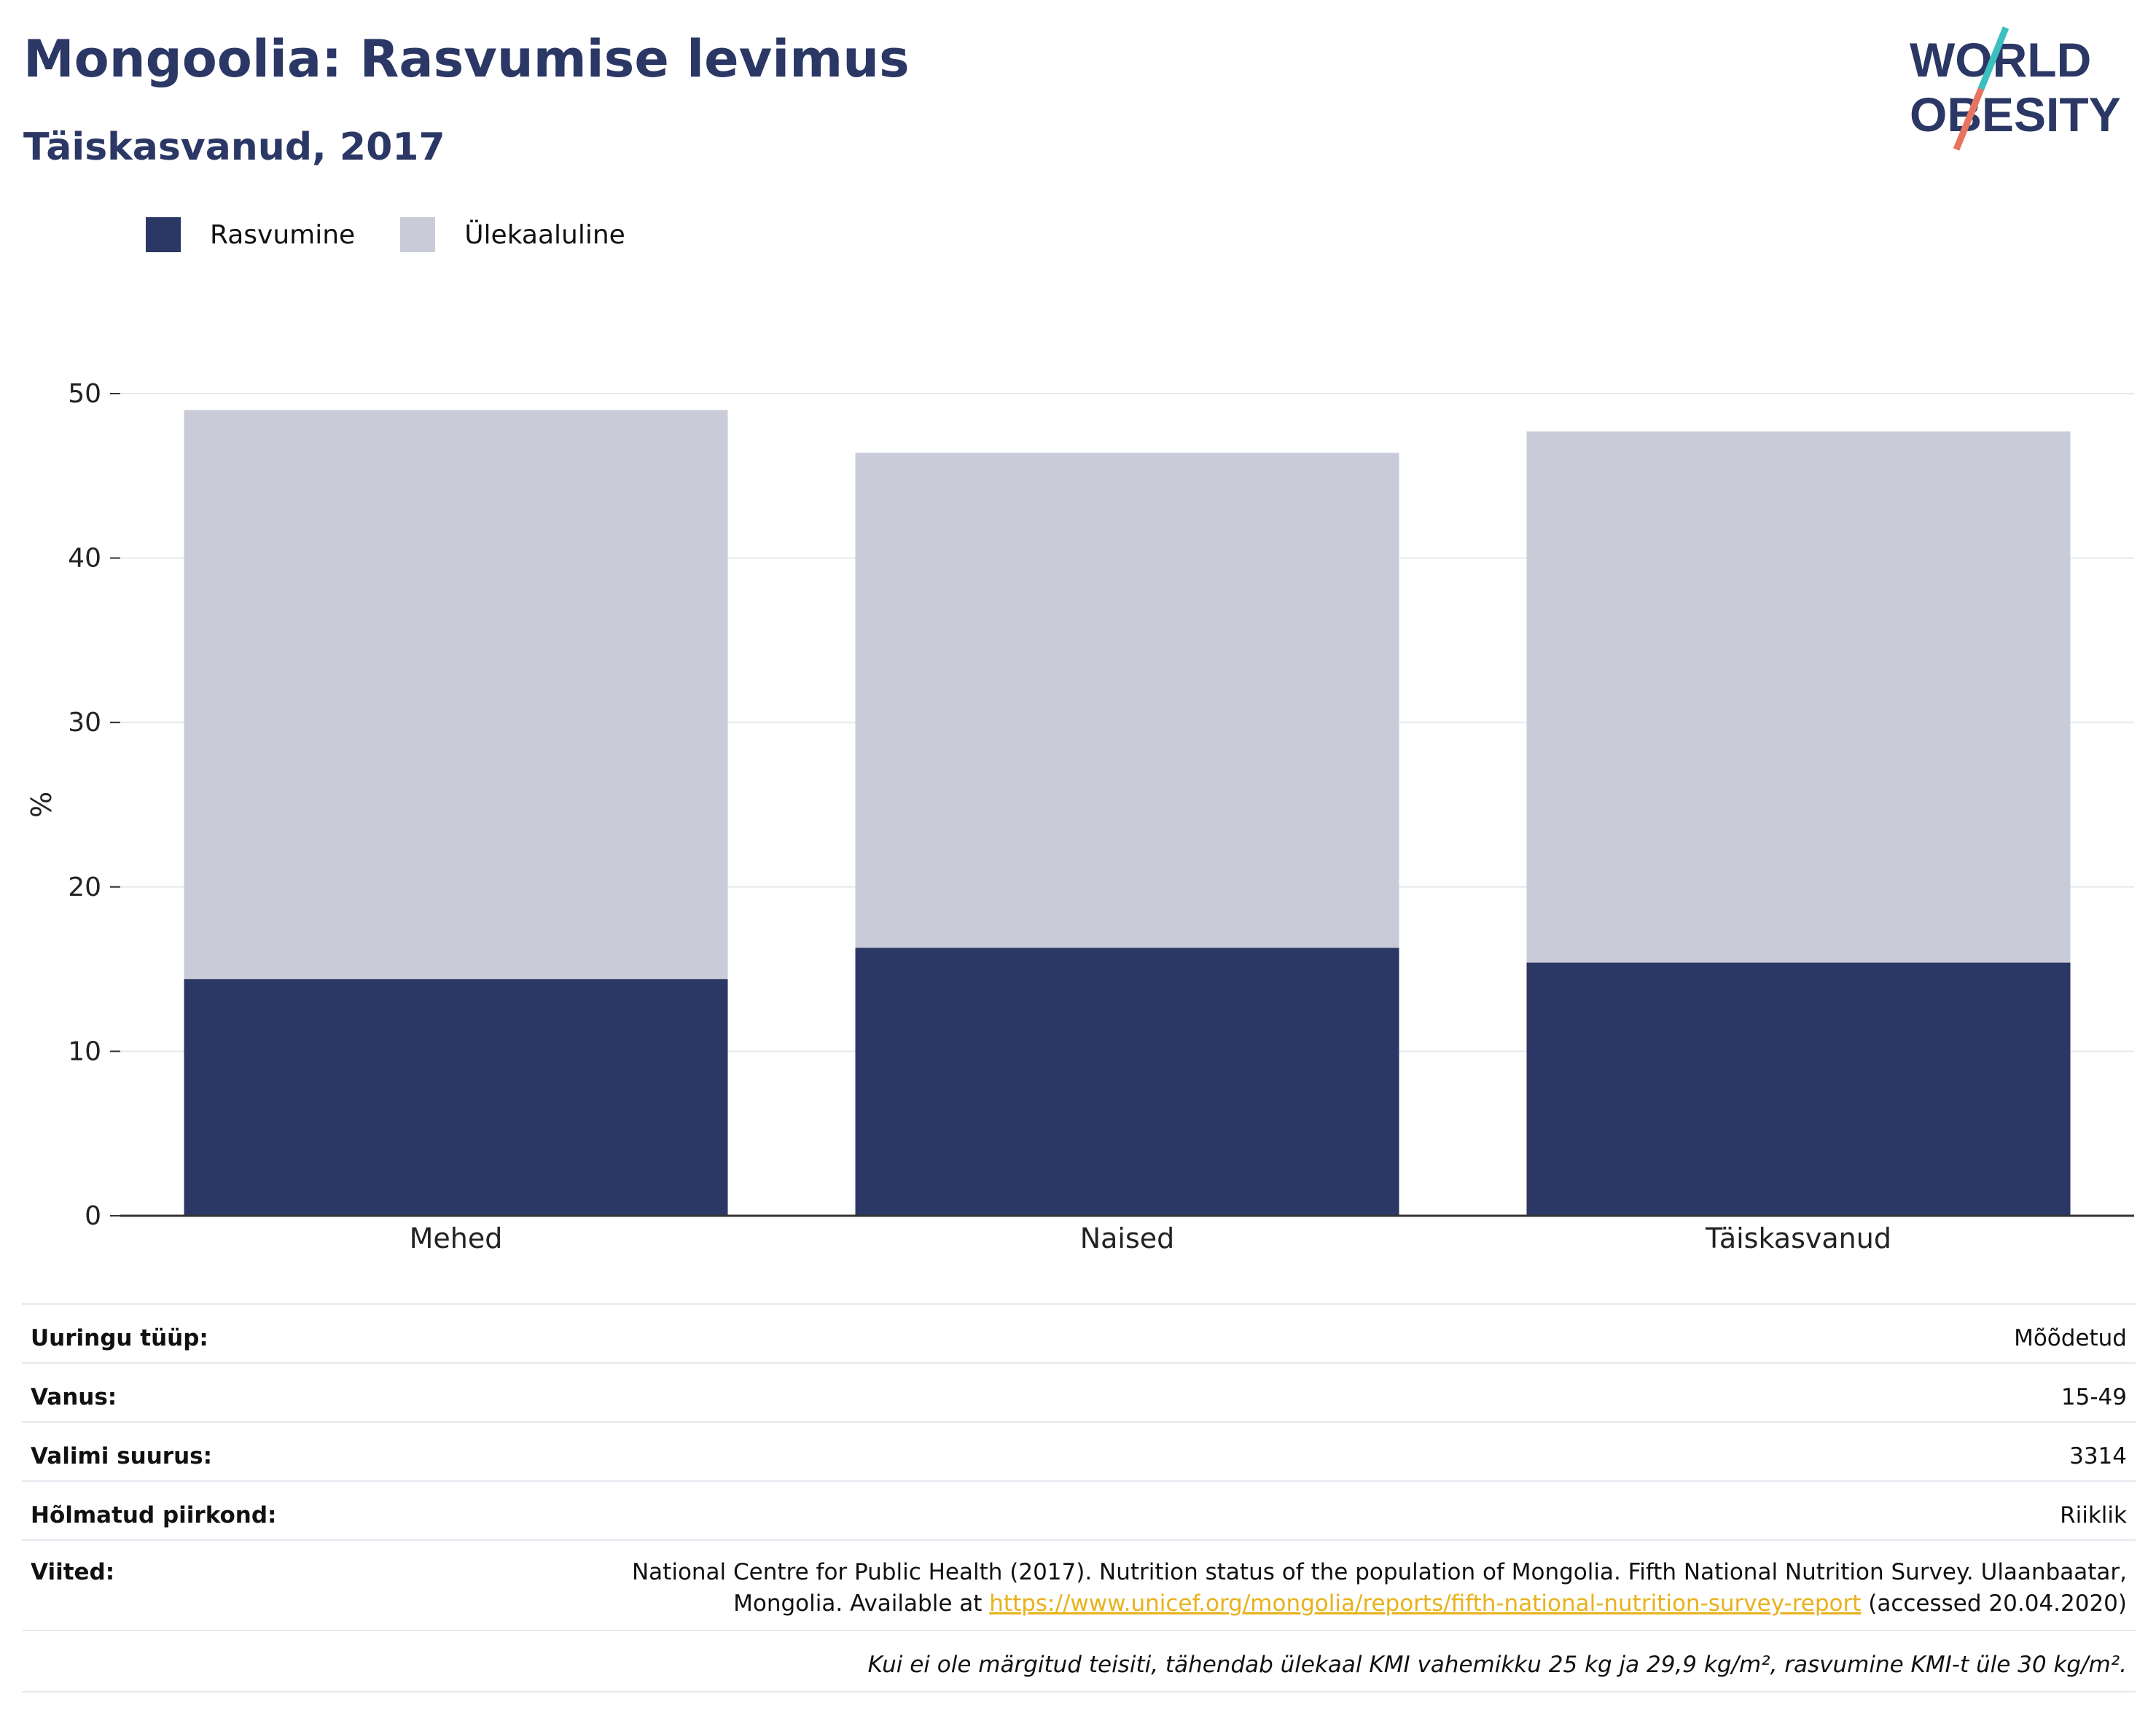 Image resolution: width=2156 pixels, height=1734 pixels. Describe the element at coordinates (544, 234) in the screenshot. I see `legend-label-ulekaaluline: Ülekaaluline` at that location.